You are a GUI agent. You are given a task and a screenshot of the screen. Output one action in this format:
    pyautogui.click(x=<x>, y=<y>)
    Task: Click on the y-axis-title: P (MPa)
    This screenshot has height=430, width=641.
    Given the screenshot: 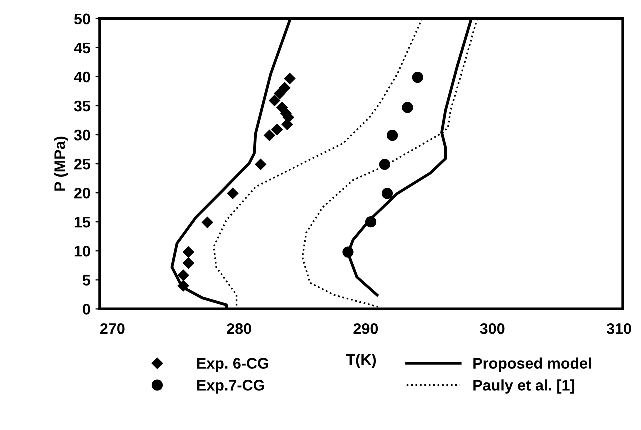 What is the action you would take?
    pyautogui.click(x=61, y=163)
    